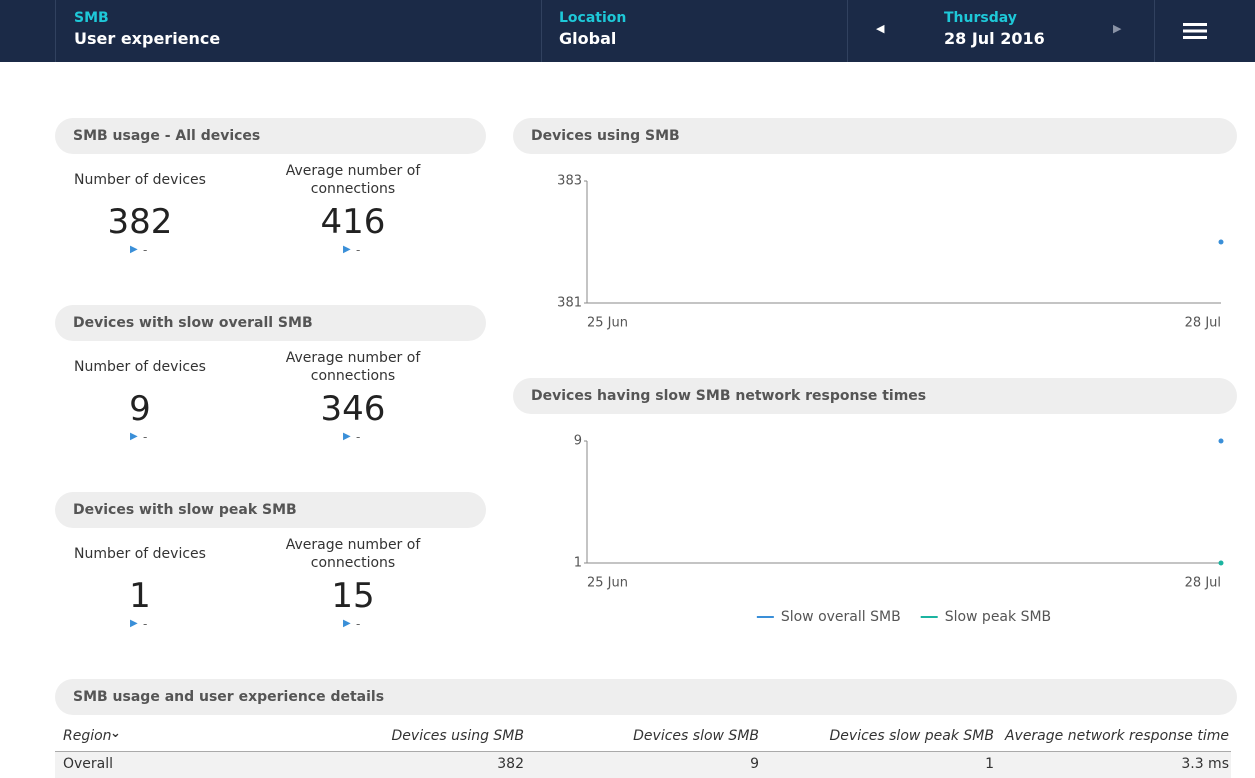 The image size is (1255, 778). Describe the element at coordinates (270, 136) in the screenshot. I see `panel-title: SMB usage - All devices` at that location.